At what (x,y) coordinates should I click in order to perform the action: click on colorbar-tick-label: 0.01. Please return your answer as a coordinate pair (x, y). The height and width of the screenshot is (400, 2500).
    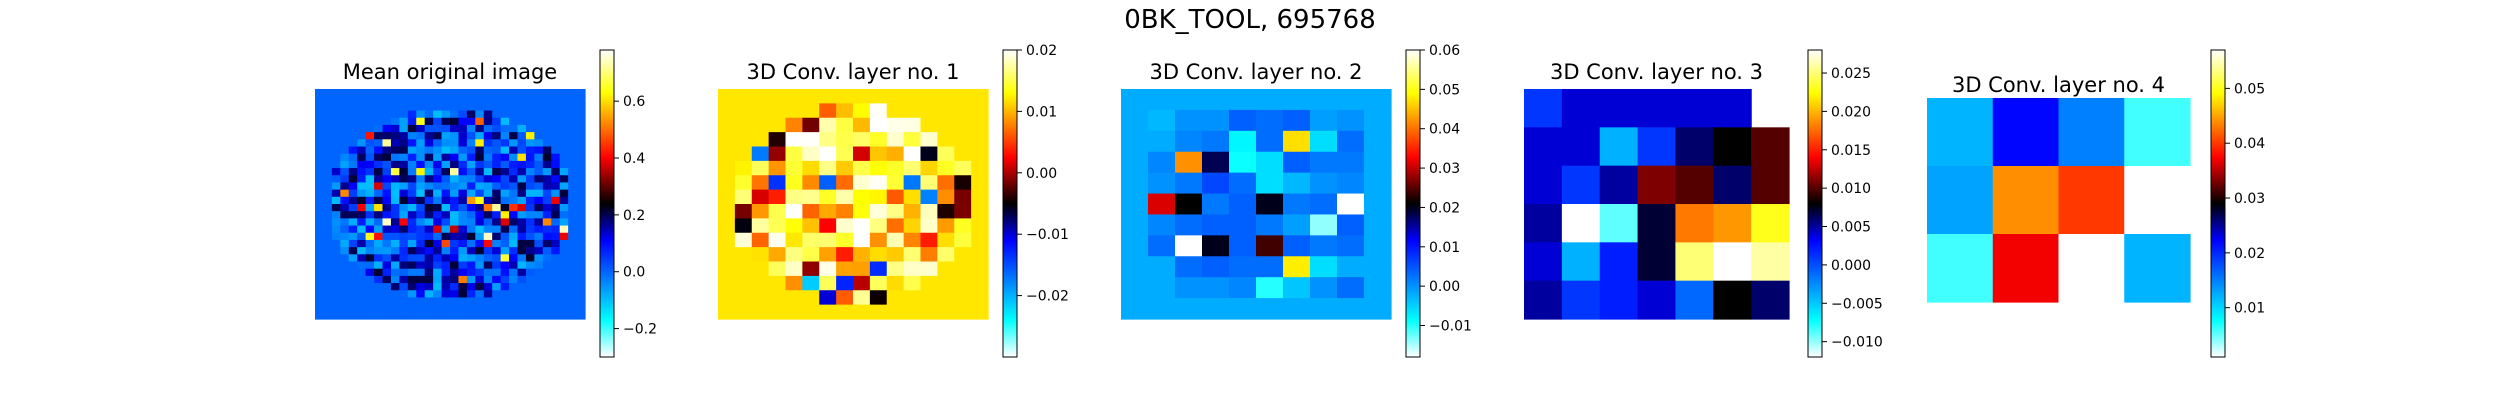
    Looking at the image, I should click on (1444, 248).